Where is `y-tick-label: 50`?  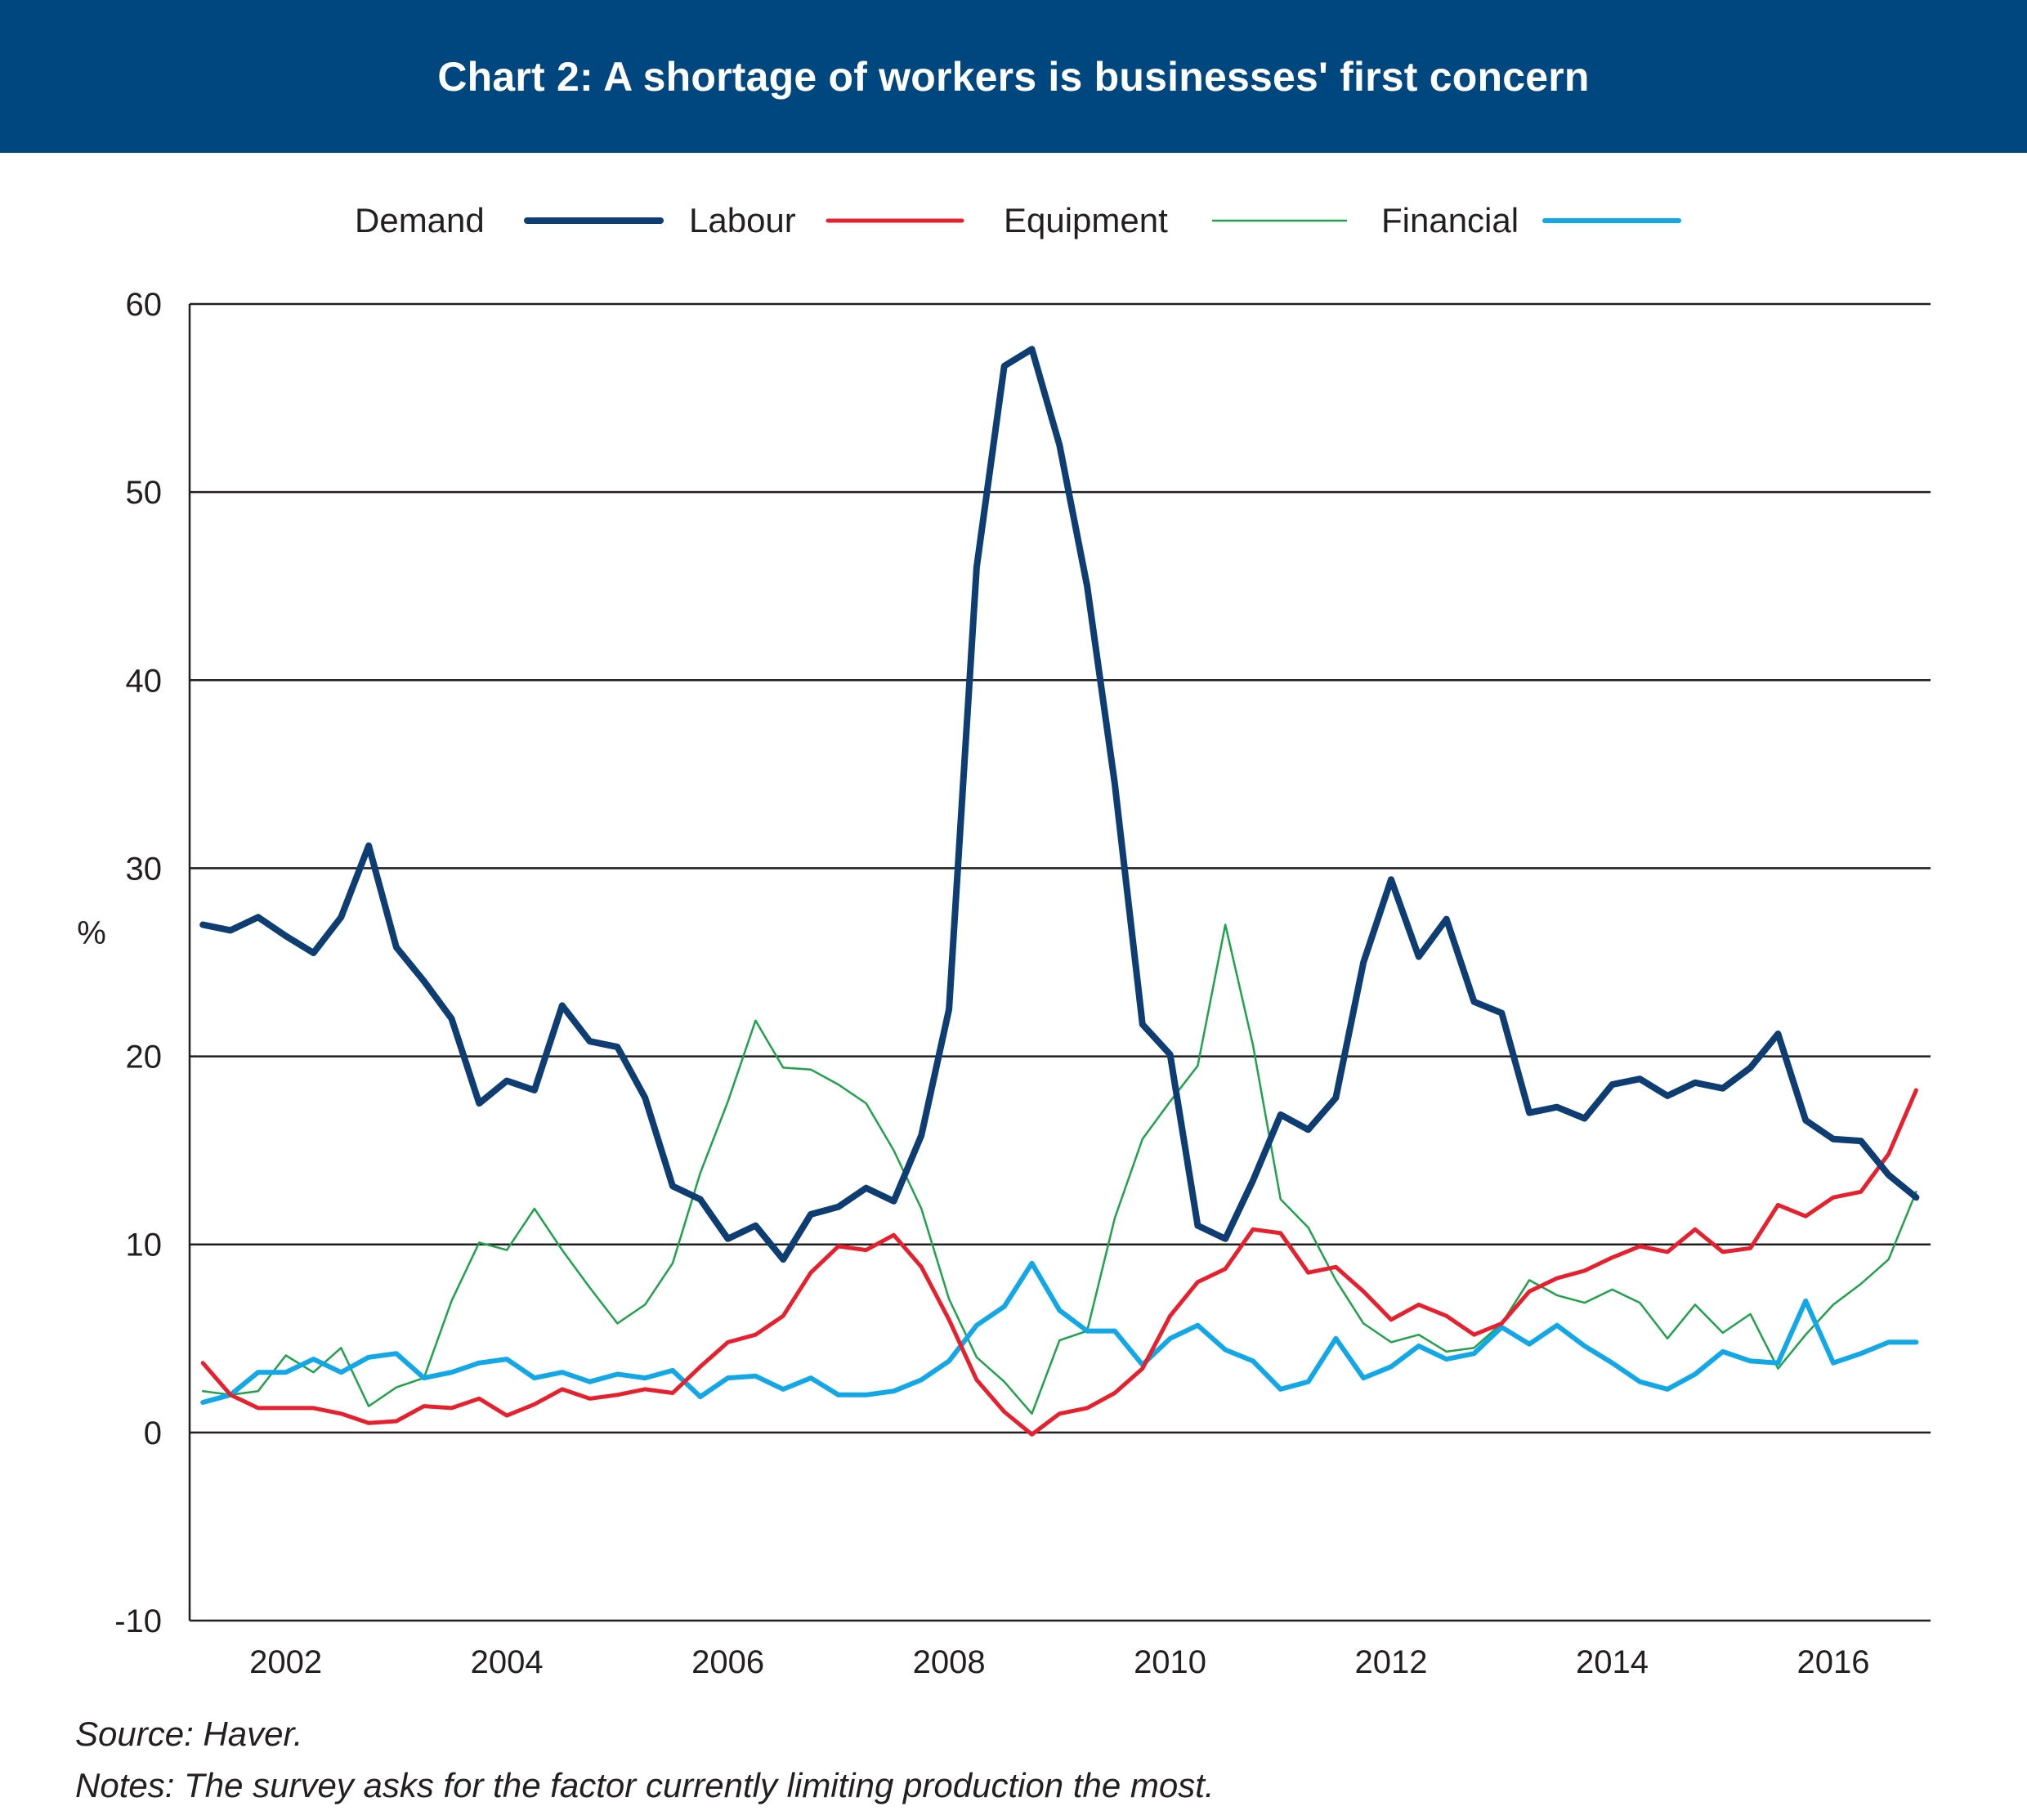 y-tick-label: 50 is located at coordinates (144, 493).